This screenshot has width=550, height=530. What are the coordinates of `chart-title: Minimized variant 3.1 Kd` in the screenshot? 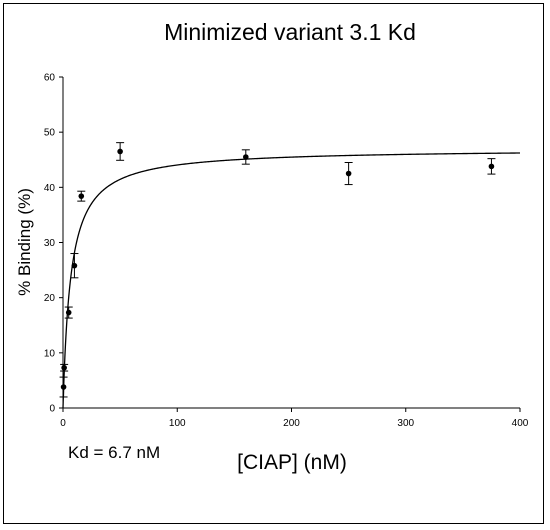 It's located at (290, 32).